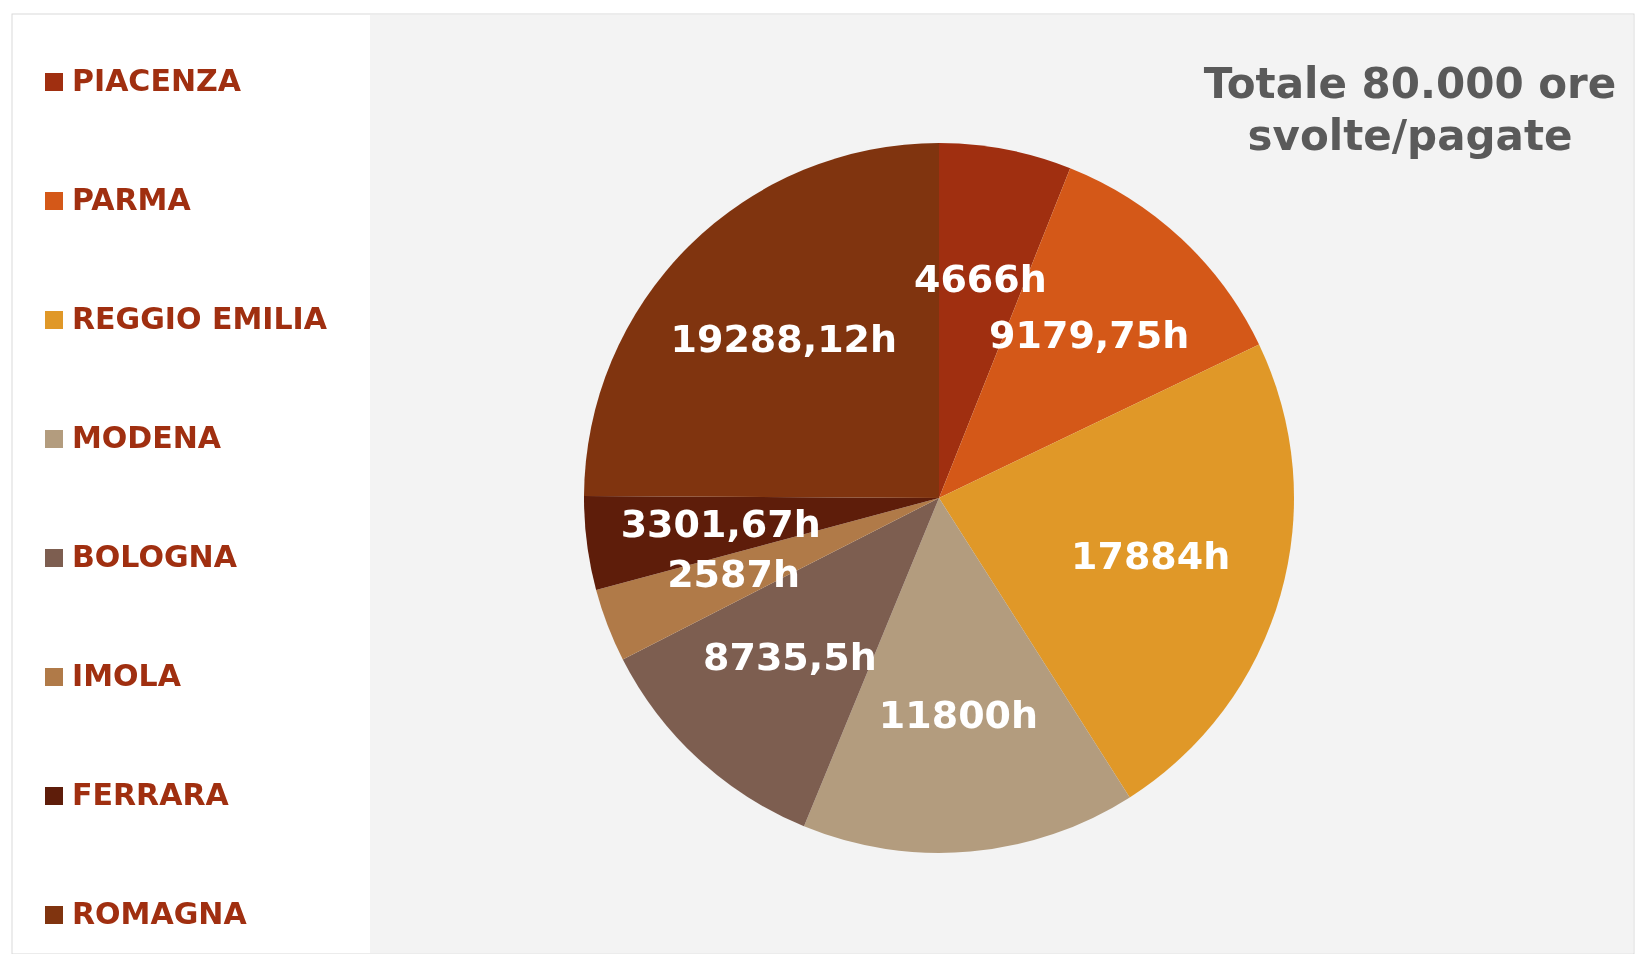  What do you see at coordinates (147, 437) in the screenshot?
I see `legend-label: MODENA` at bounding box center [147, 437].